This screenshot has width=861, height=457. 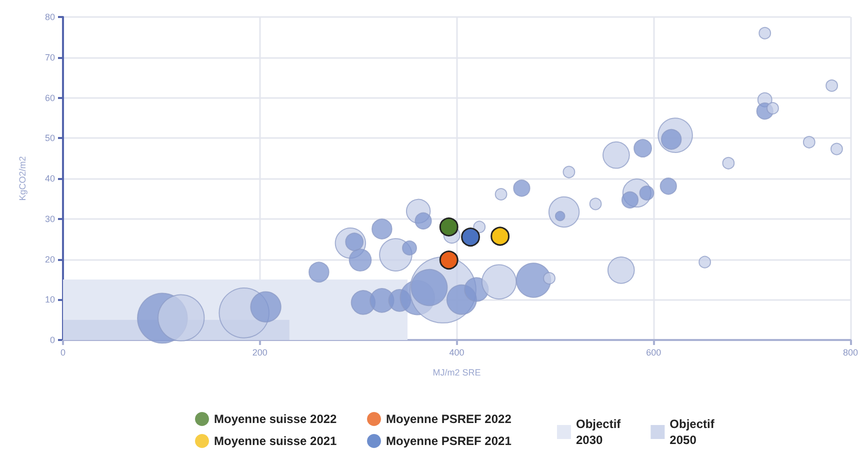 I want to click on y-tick-label: 70, so click(x=49, y=57).